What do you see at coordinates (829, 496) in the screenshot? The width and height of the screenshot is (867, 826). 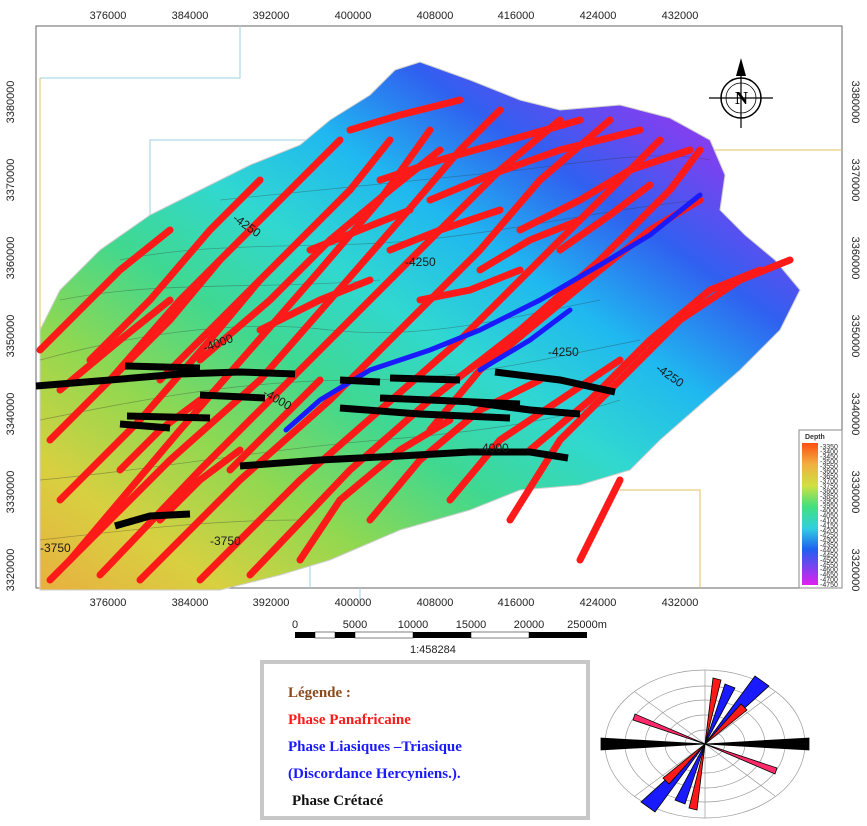 I see `depth-legend-value: -3850` at bounding box center [829, 496].